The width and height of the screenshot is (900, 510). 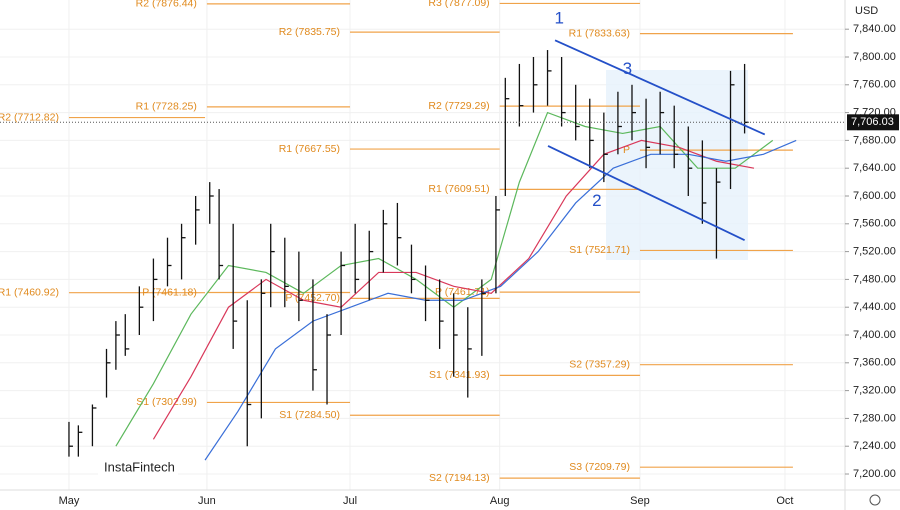 I want to click on pivot-label: P (7461.18), so click(x=169, y=292).